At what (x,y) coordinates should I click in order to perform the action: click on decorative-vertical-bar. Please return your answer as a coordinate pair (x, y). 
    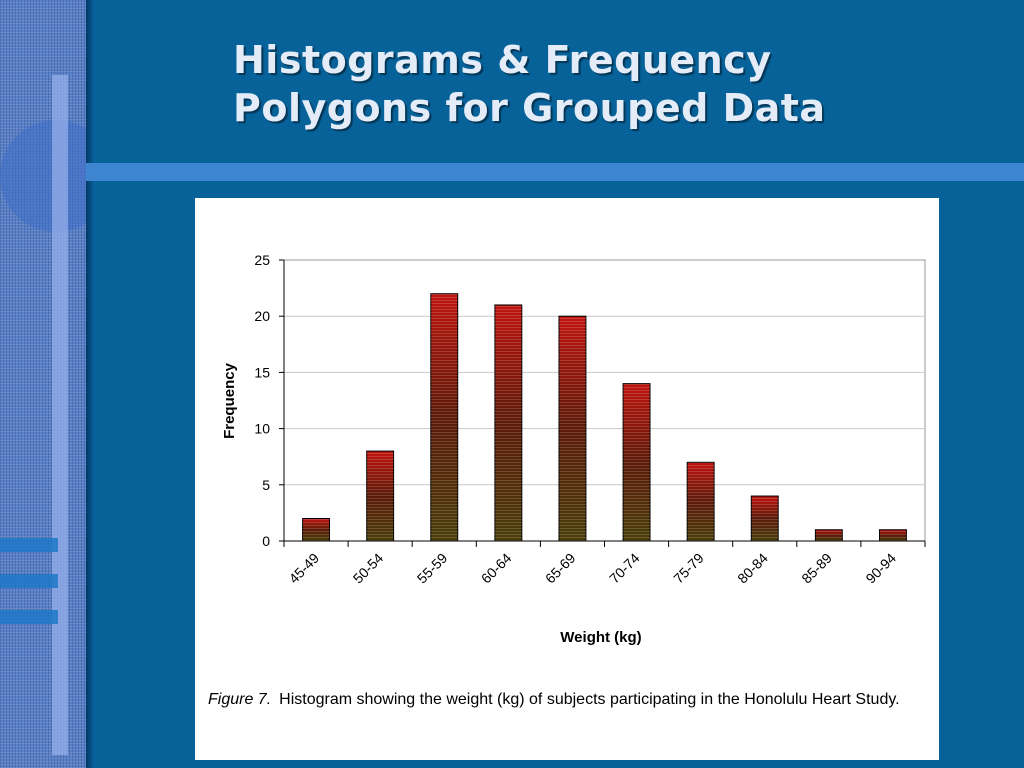
    Looking at the image, I should click on (60, 415).